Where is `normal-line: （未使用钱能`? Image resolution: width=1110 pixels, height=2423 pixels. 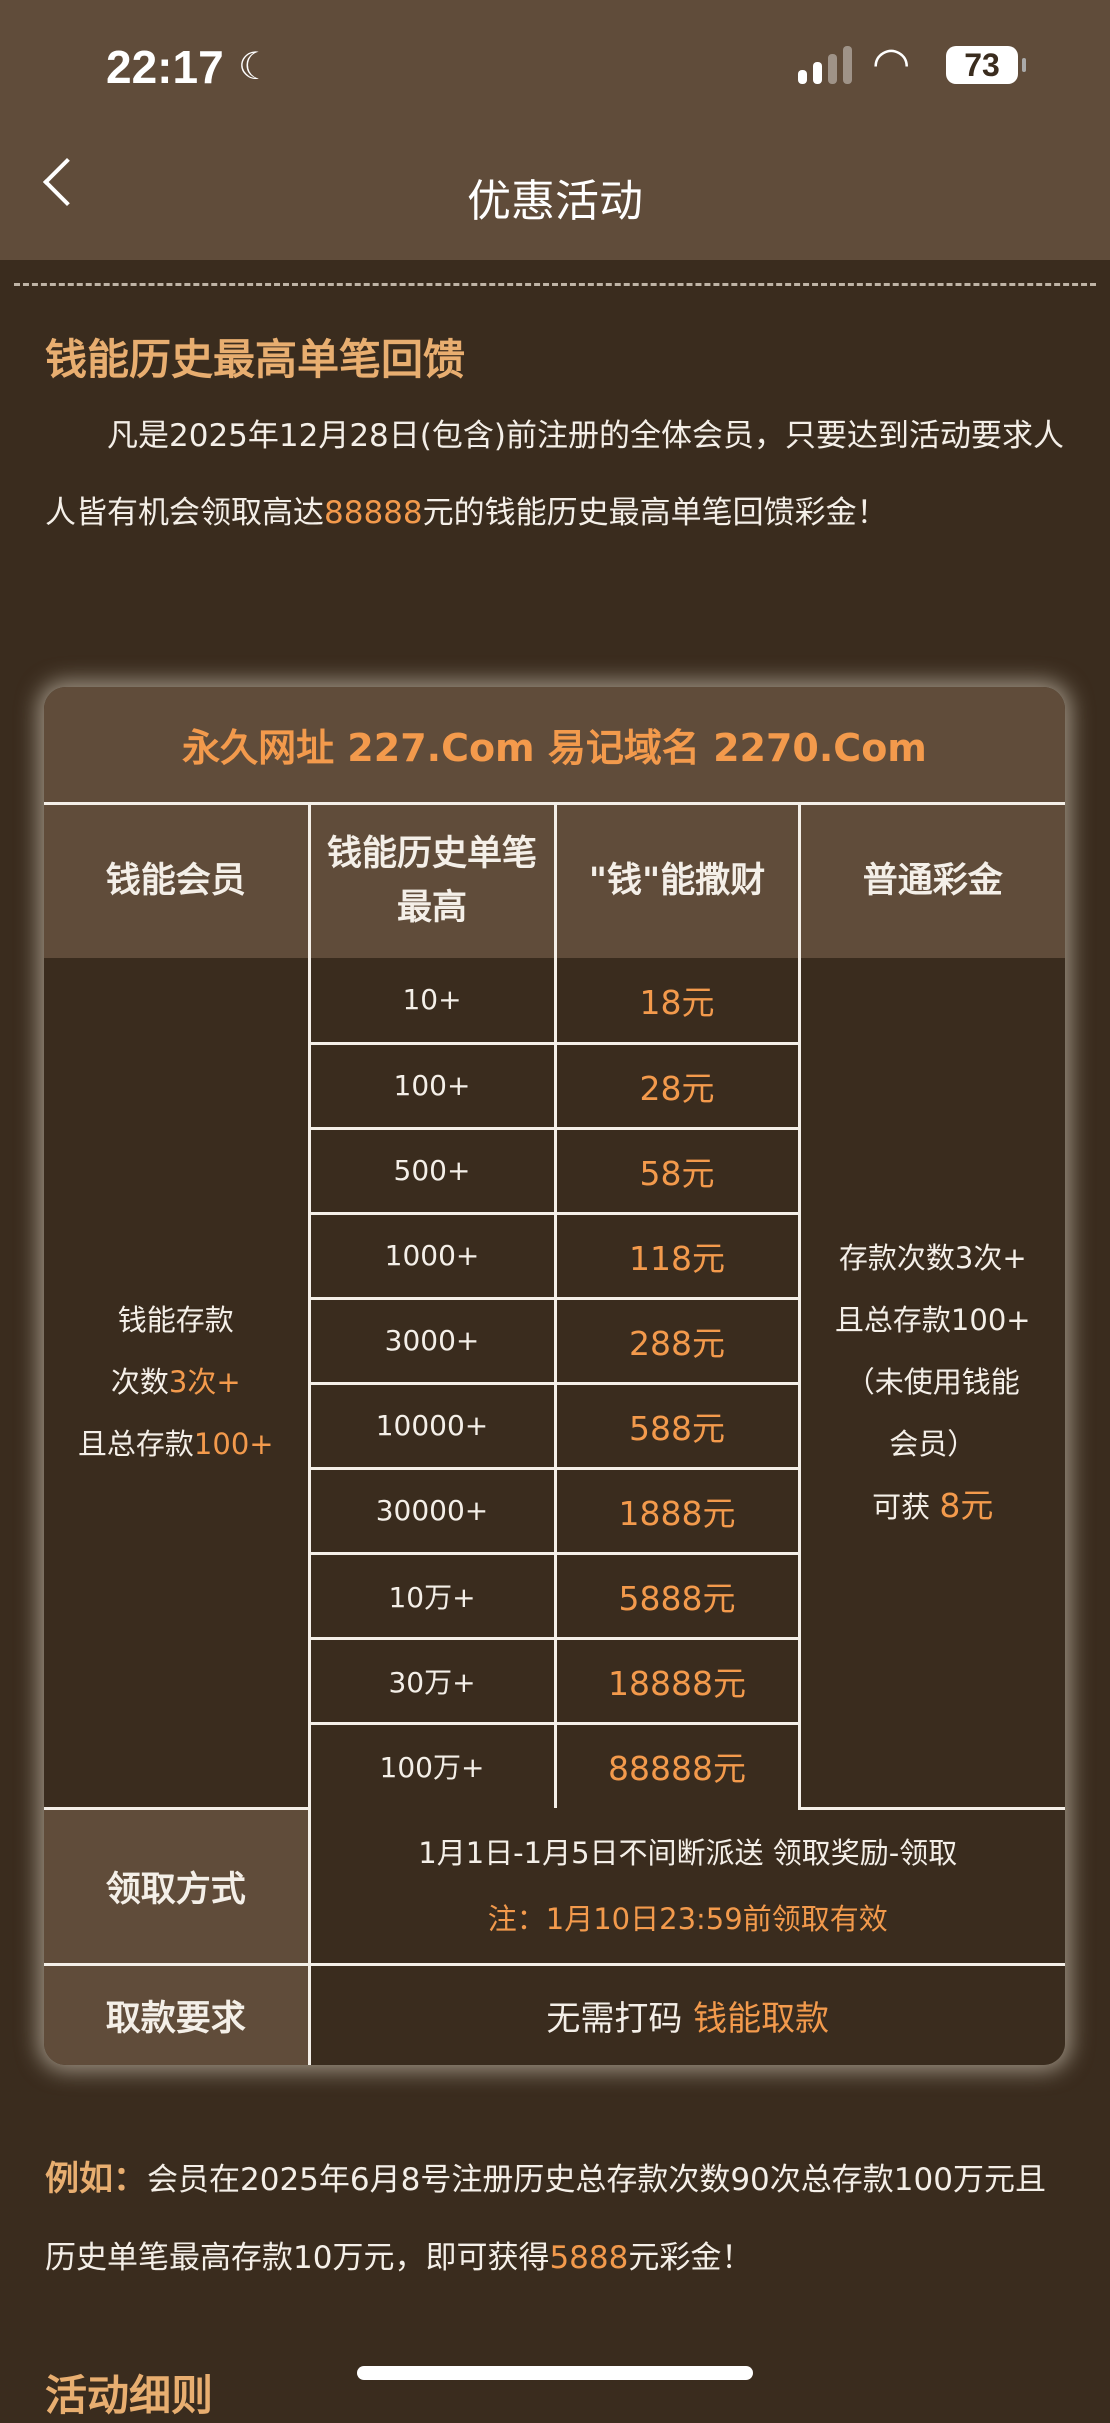 normal-line: （未使用钱能 is located at coordinates (932, 1381).